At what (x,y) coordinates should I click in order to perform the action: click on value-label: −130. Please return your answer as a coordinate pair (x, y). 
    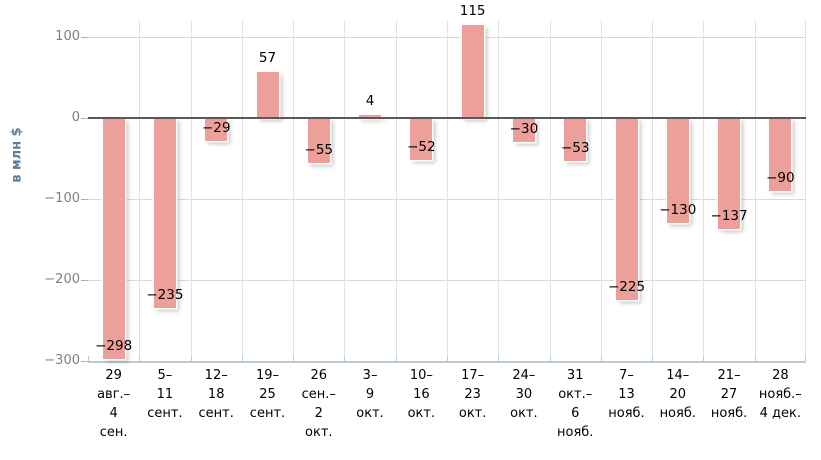
    Looking at the image, I should click on (678, 210).